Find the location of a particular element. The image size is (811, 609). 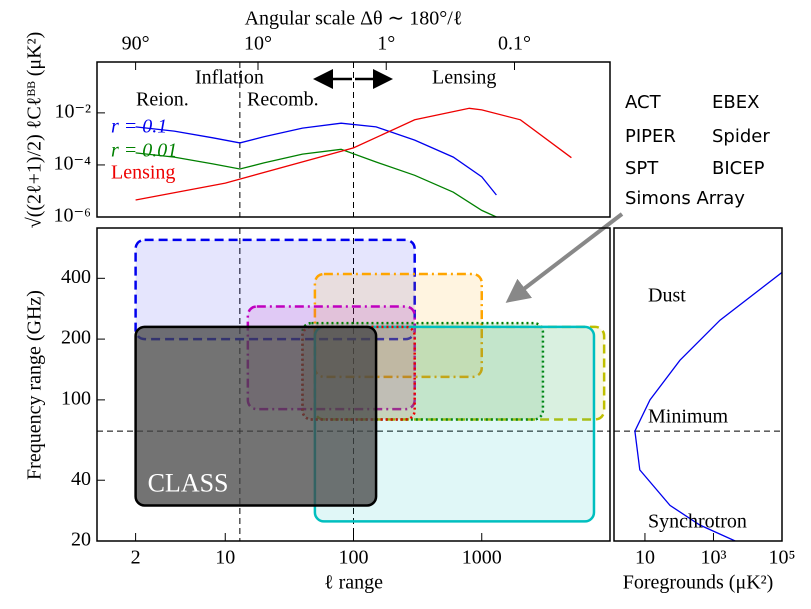

x2-tick-label: 10° is located at coordinates (258, 44).